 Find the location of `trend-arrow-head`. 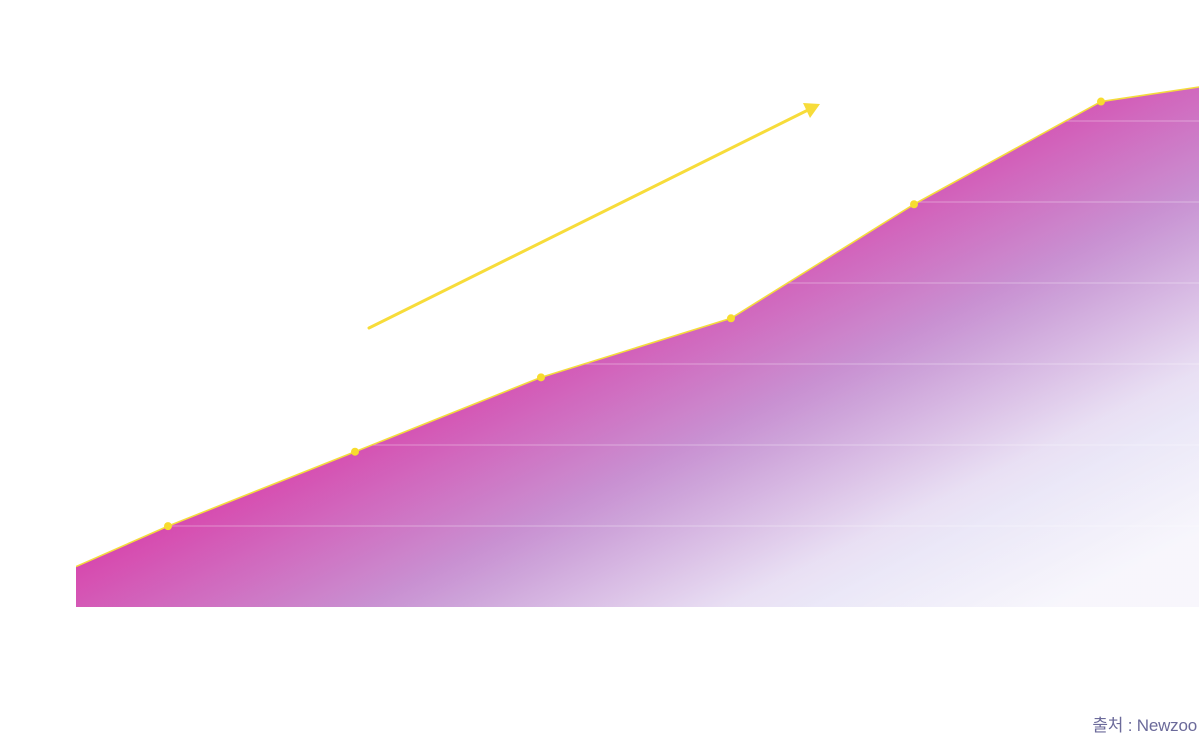

trend-arrow-head is located at coordinates (811, 110).